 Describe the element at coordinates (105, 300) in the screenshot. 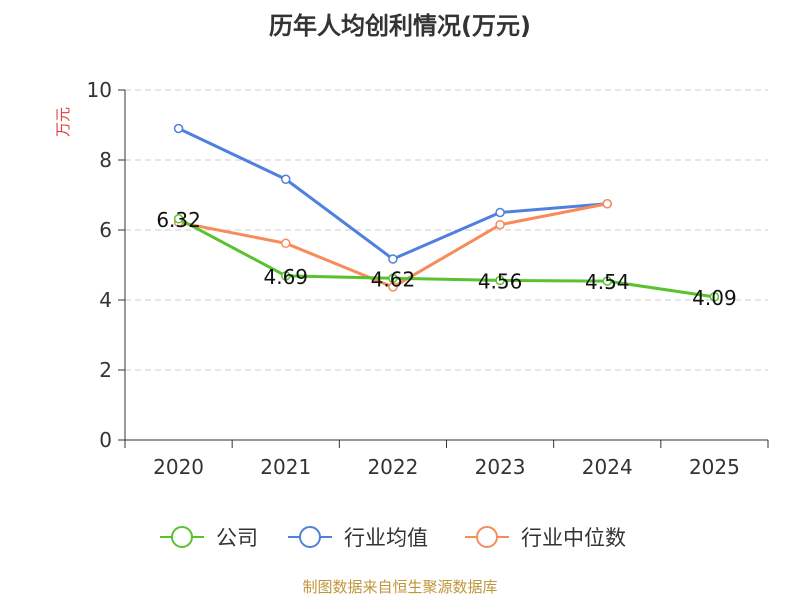

I see `y-tick-label: 4` at that location.